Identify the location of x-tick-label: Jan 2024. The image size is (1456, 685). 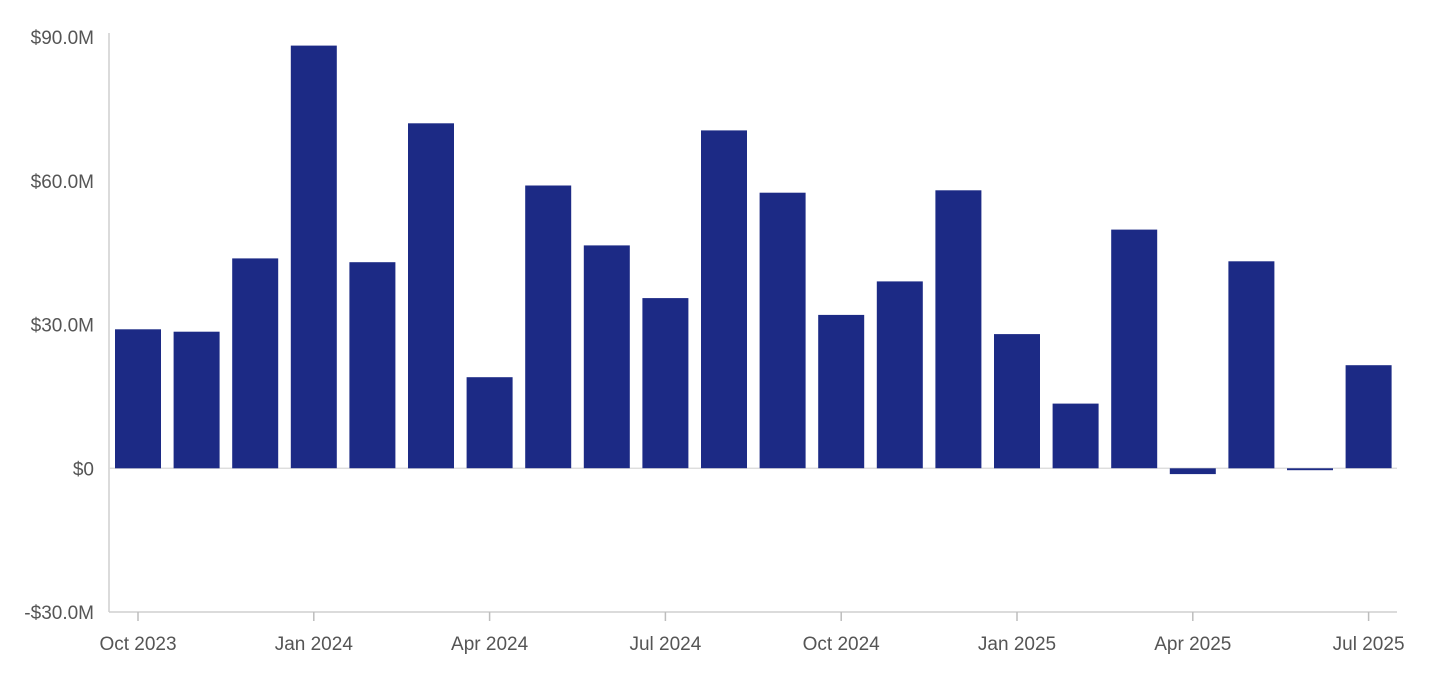
(314, 644).